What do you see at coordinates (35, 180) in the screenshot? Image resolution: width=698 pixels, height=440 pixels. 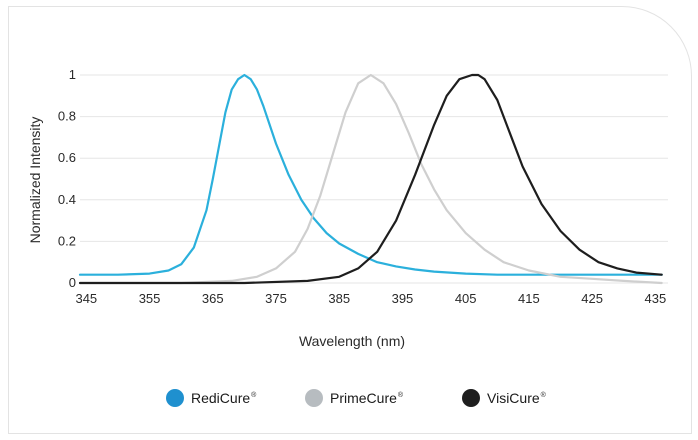 I see `y-axis-title: Normalized Intensity` at bounding box center [35, 180].